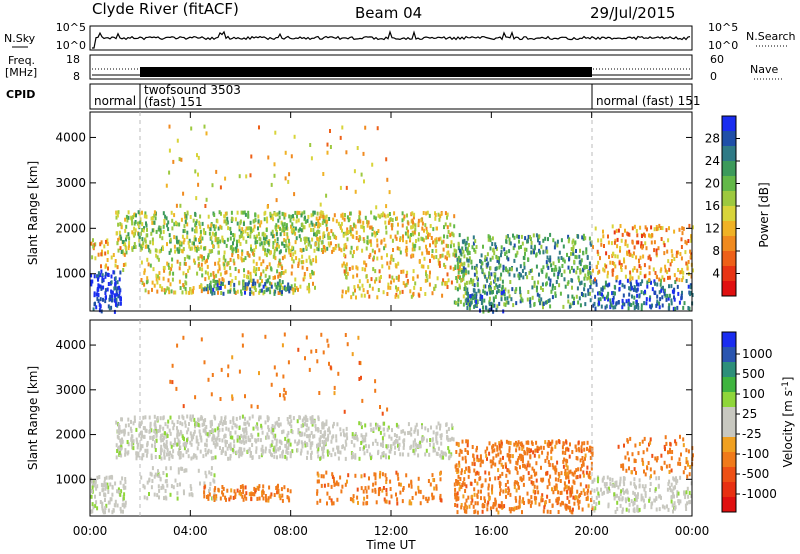 The width and height of the screenshot is (800, 554). Describe the element at coordinates (712, 206) in the screenshot. I see `colorbar-tick-label: 16` at that location.